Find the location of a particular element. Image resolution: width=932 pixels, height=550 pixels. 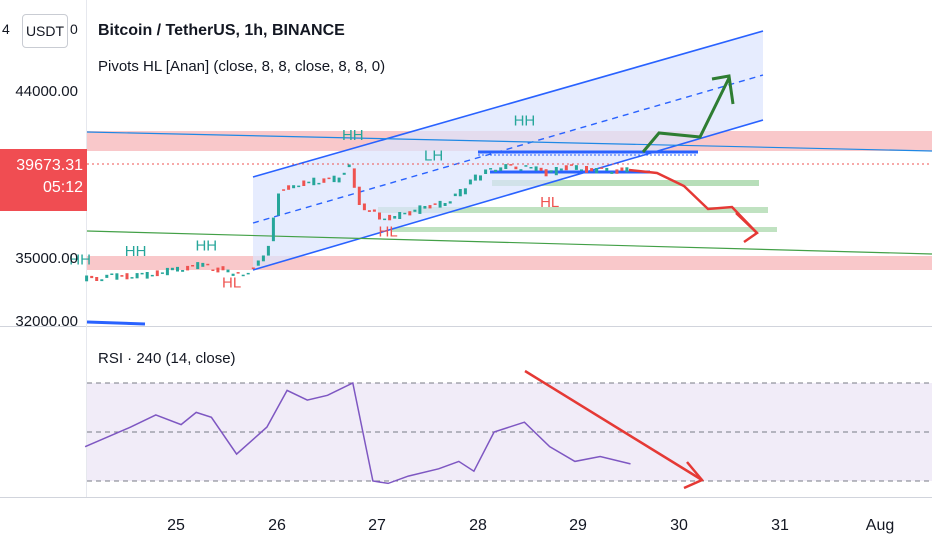

channel-upper-line is located at coordinates (508, 104).